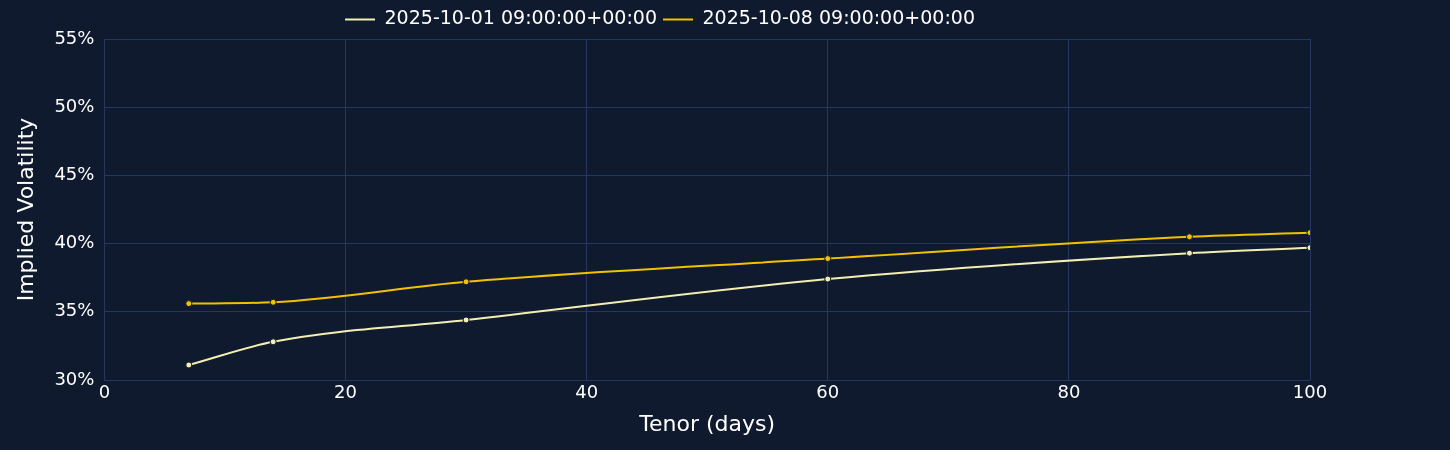  What do you see at coordinates (74, 378) in the screenshot?
I see `y-tick-label: 30%` at bounding box center [74, 378].